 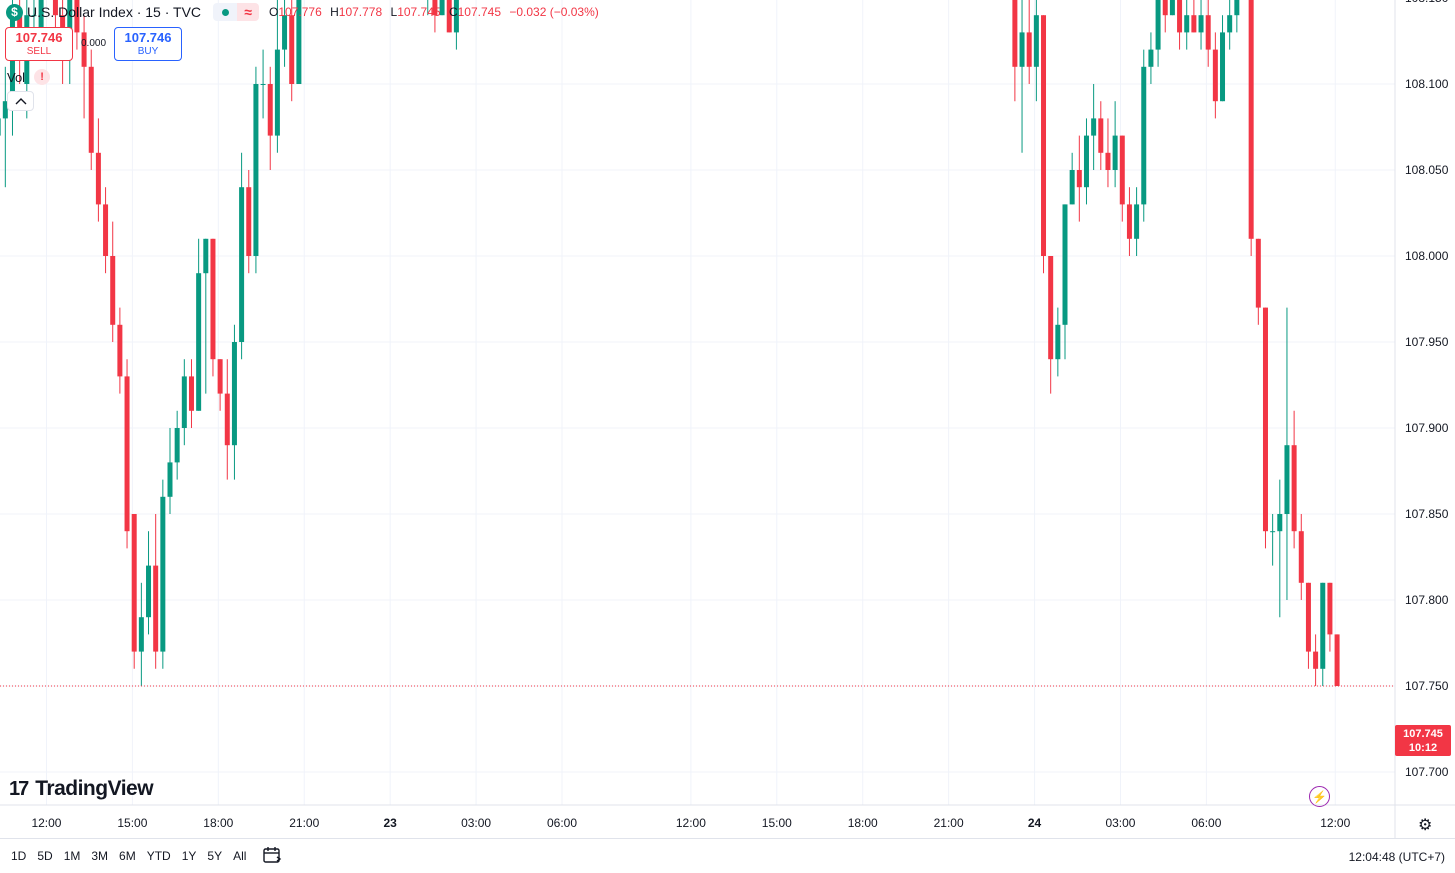 I want to click on time-tick-label: 21:00, so click(x=304, y=823).